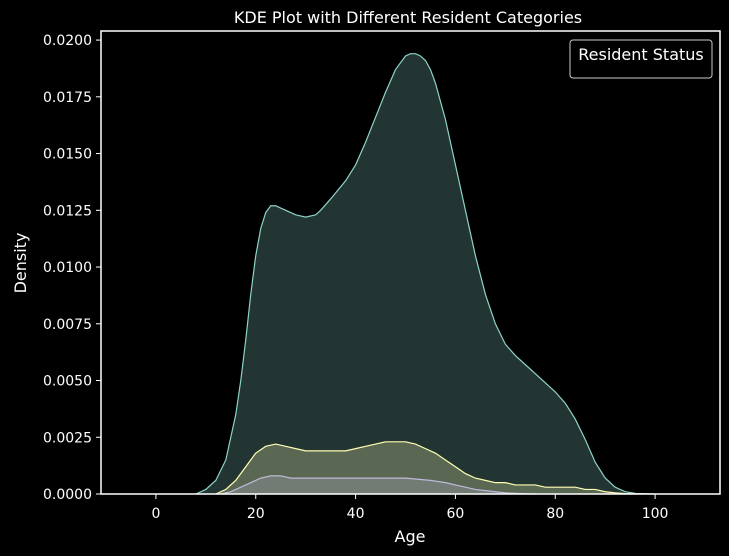 The width and height of the screenshot is (729, 556). I want to click on legend: Resident Status, so click(641, 59).